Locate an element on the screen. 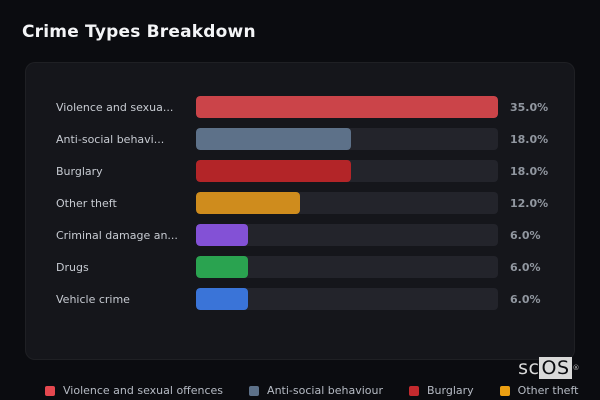  scos-logo: sc OS ® is located at coordinates (549, 368).